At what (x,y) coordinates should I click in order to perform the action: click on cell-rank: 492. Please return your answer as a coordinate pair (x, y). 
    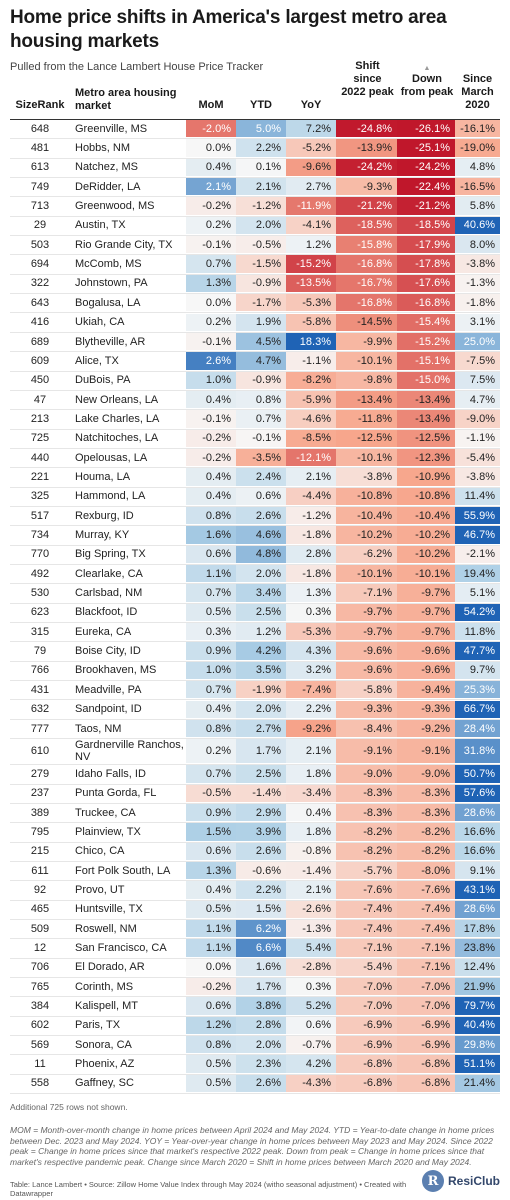
    Looking at the image, I should click on (40, 573).